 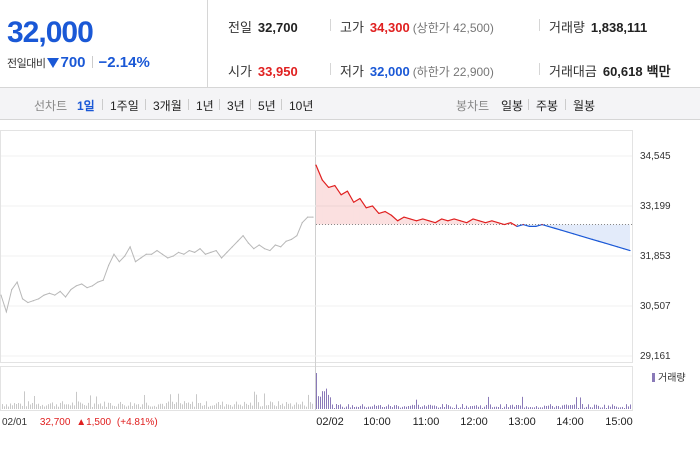 I want to click on amount-cell: 거래대금 60,618 백만, so click(x=610, y=70).